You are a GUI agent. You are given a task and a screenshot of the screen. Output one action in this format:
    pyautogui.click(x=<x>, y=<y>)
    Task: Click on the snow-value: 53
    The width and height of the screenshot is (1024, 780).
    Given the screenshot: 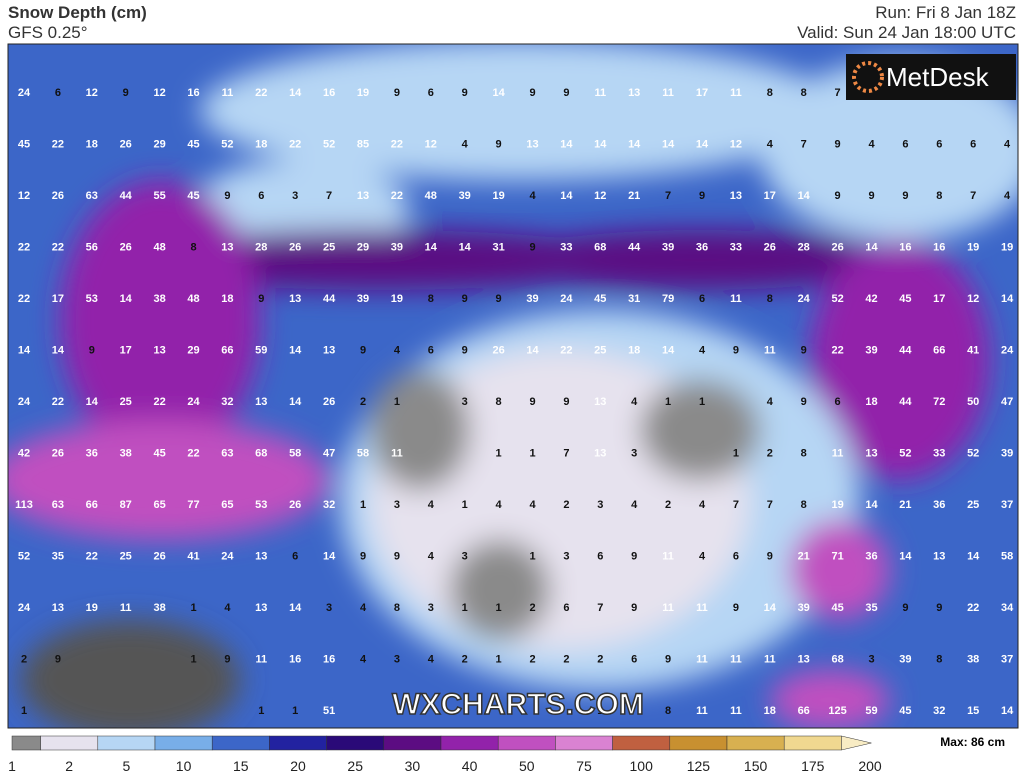 What is the action you would take?
    pyautogui.click(x=92, y=299)
    